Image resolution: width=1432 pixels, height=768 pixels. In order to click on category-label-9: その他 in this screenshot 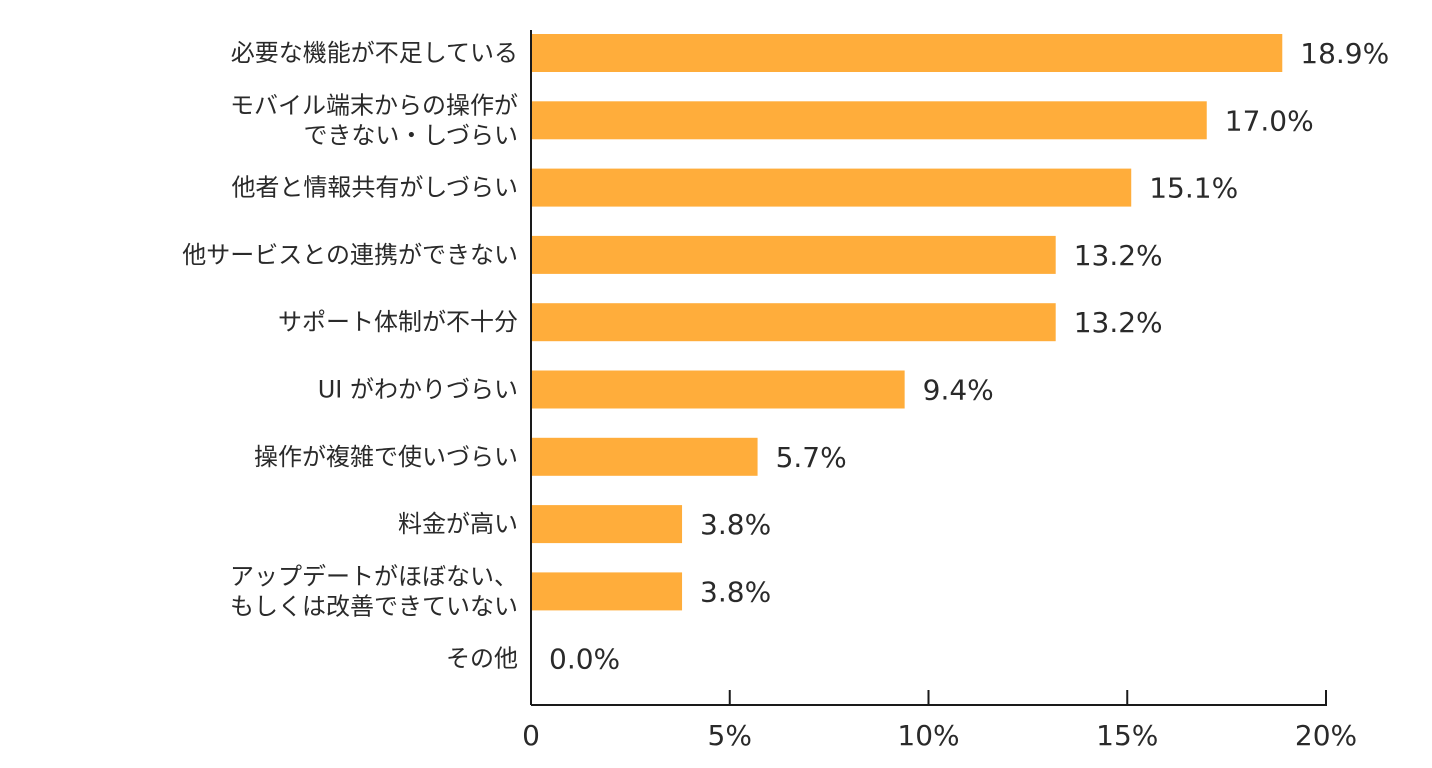, I will do `click(482, 659)`.